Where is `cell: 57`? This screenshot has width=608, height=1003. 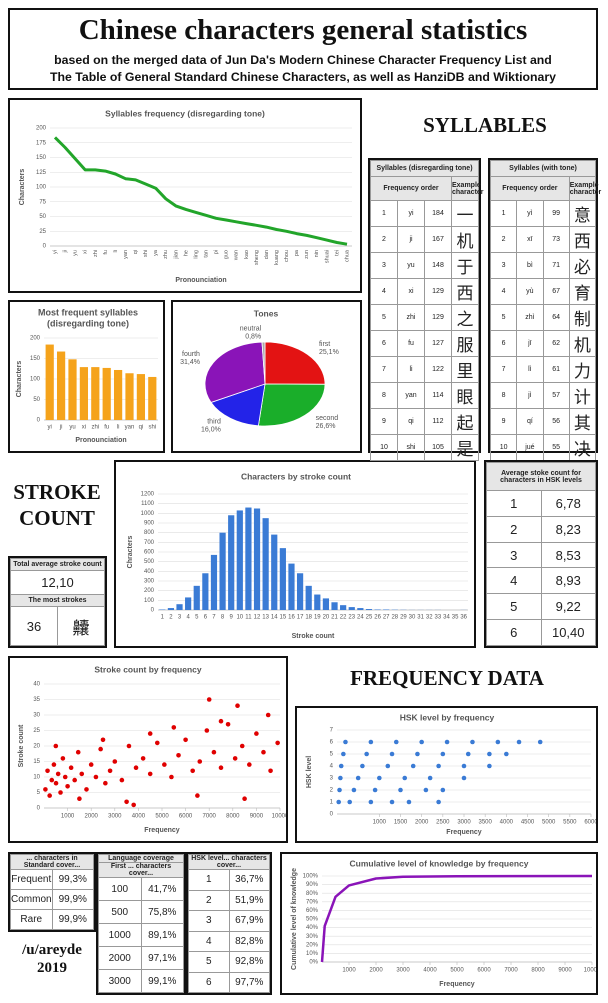 cell: 57 is located at coordinates (556, 395).